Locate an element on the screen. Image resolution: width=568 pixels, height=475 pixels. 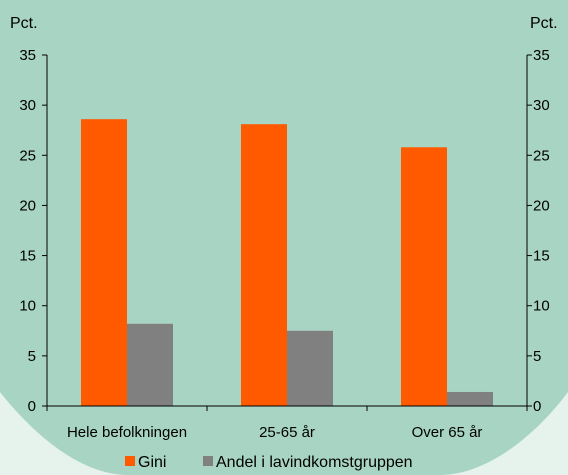
legend-label-andel: Andel i lavindkomstgruppen is located at coordinates (314, 462).